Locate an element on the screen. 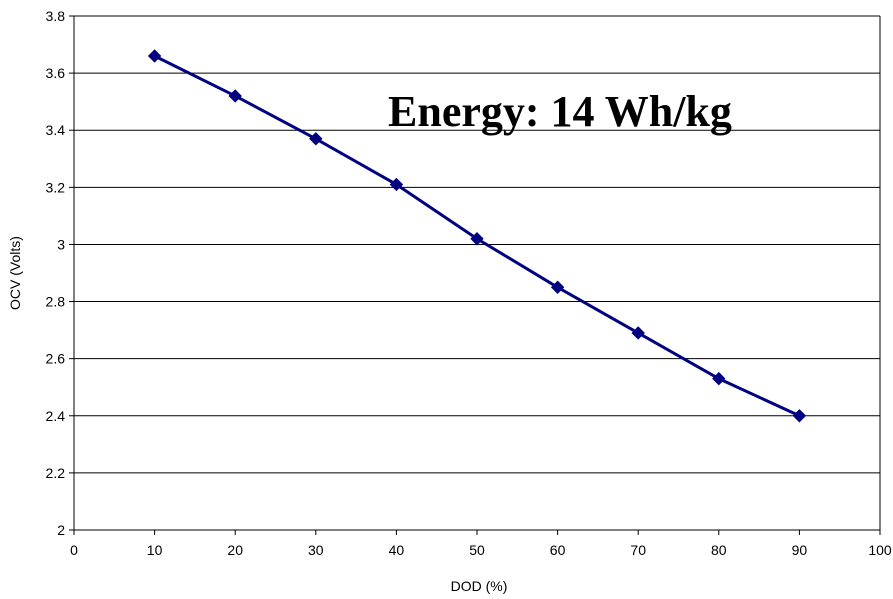  x-tick-label: 90 is located at coordinates (800, 550).